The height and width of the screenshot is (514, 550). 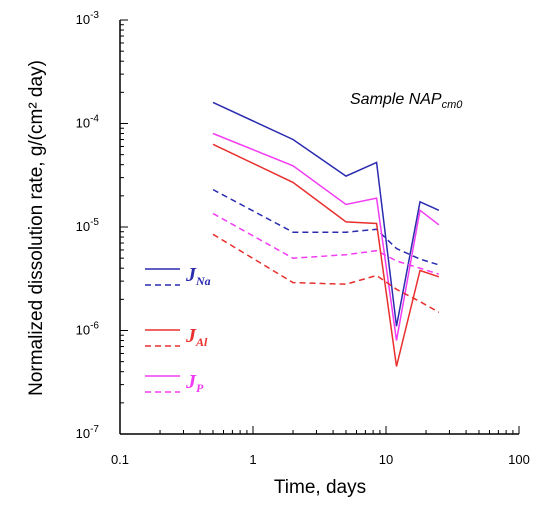 What do you see at coordinates (519, 459) in the screenshot?
I see `x-tick-label: 100` at bounding box center [519, 459].